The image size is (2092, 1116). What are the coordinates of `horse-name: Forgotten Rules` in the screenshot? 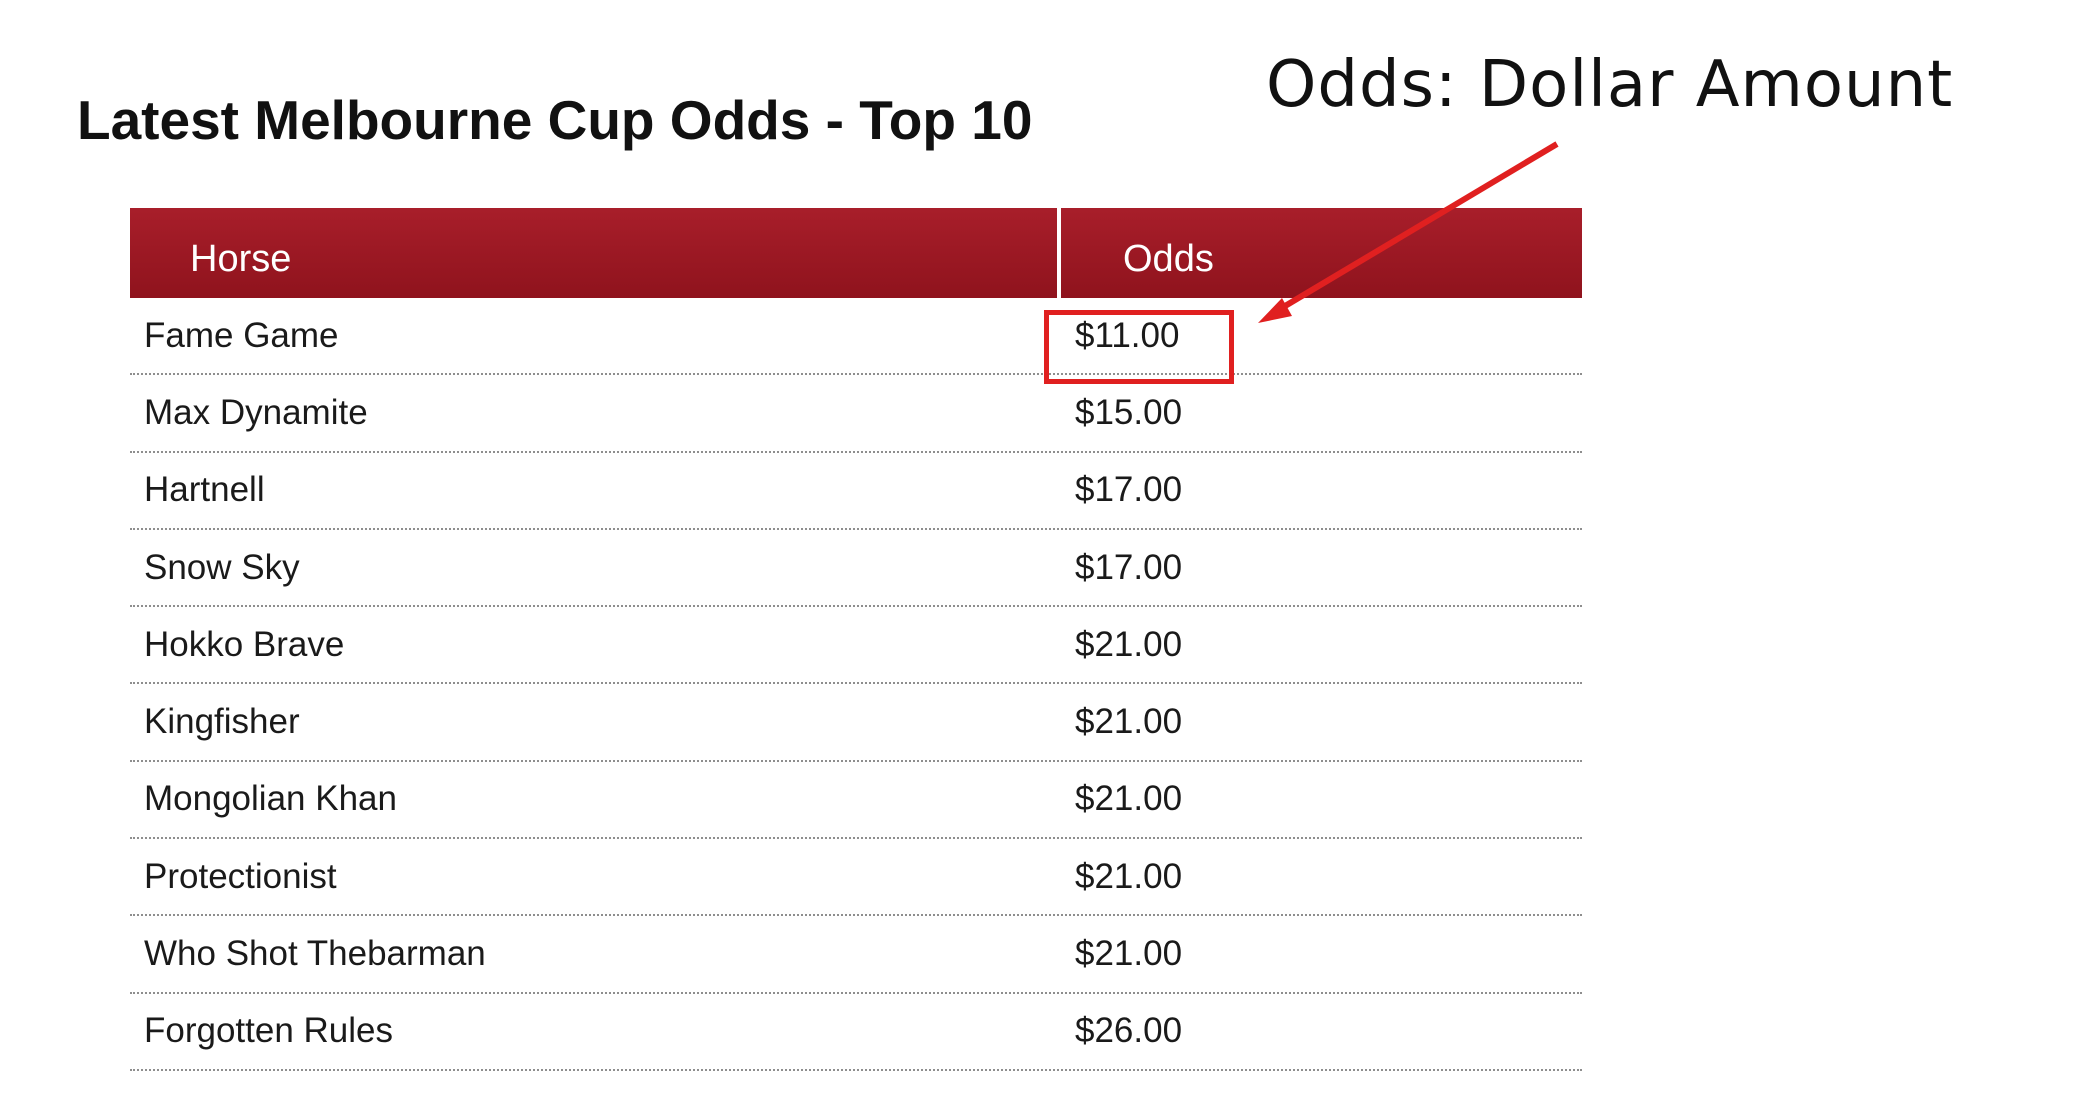 It's located at (269, 1031).